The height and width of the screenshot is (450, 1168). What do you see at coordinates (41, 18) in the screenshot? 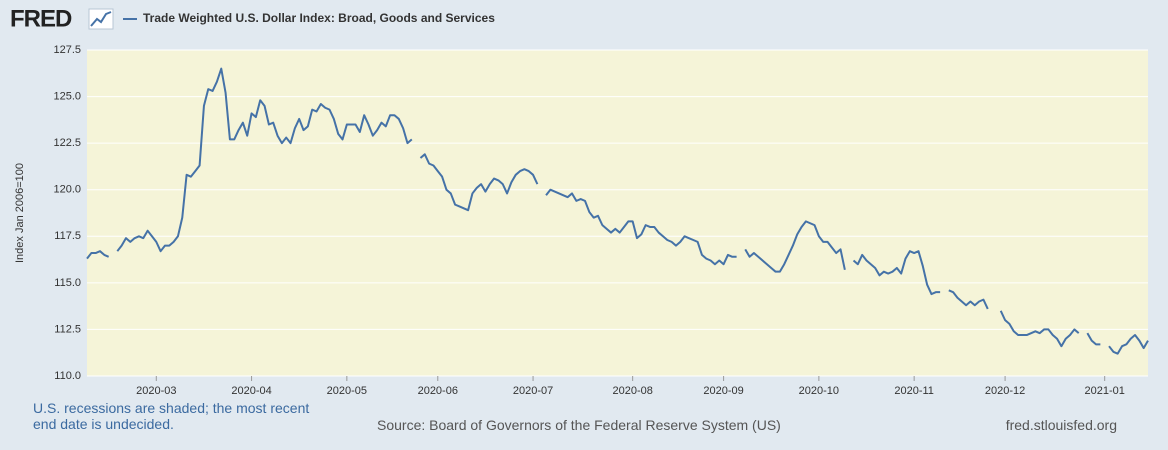
I see `logo: FRED` at bounding box center [41, 18].